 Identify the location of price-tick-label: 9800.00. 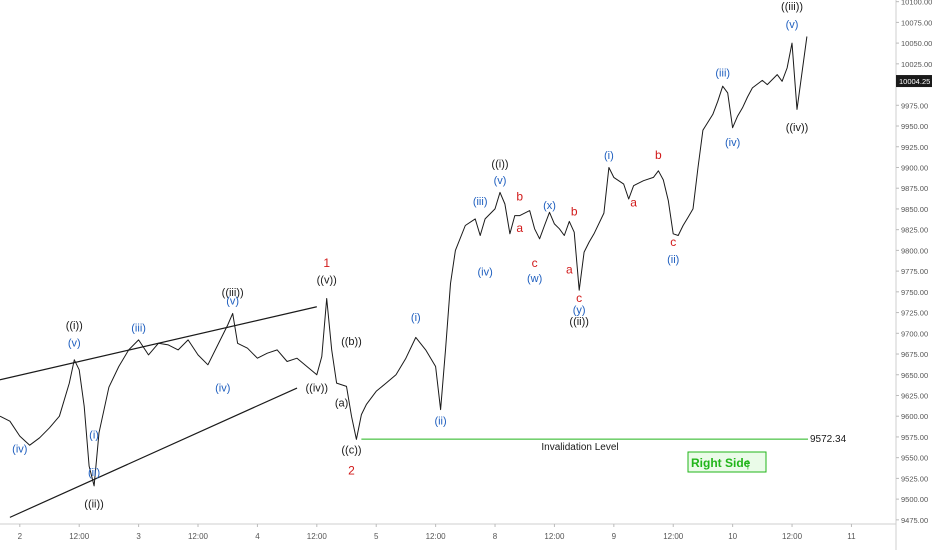
(914, 250).